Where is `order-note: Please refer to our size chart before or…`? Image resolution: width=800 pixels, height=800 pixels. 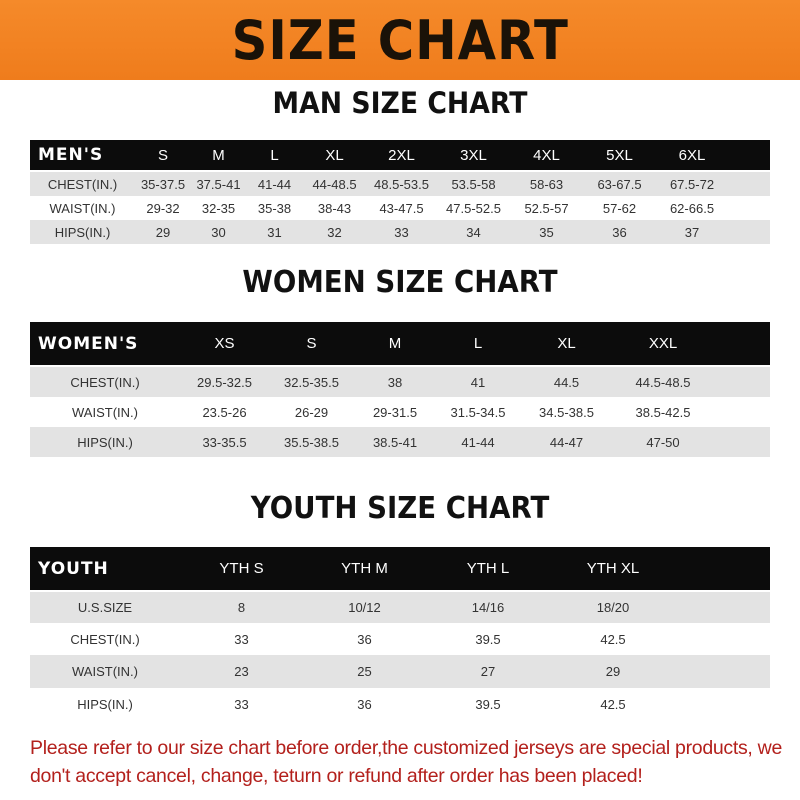 order-note: Please refer to our size chart before or… is located at coordinates (406, 762).